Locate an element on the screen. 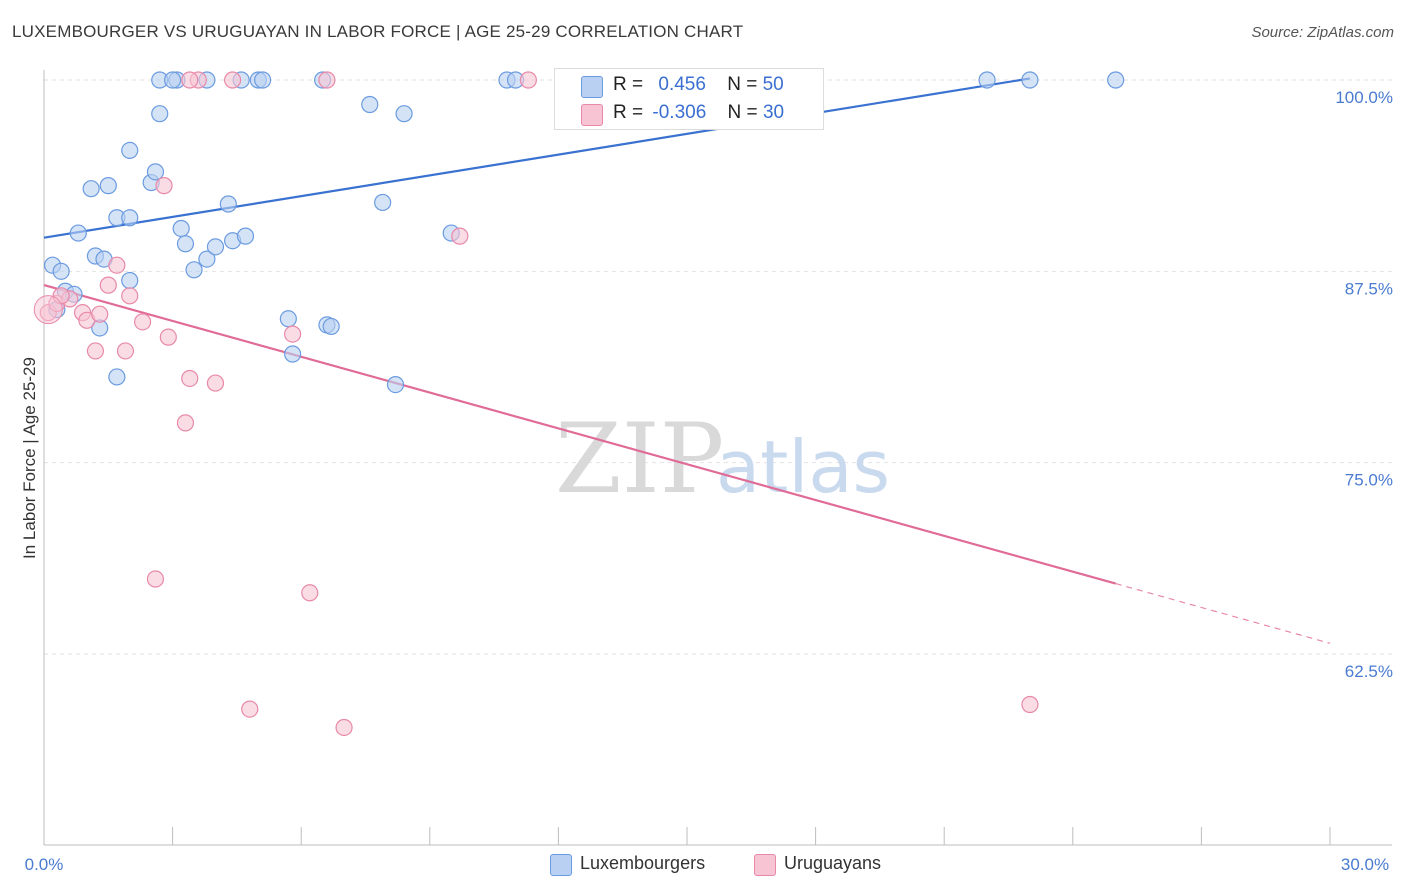  watermark: ZIP atlas is located at coordinates (722, 459).